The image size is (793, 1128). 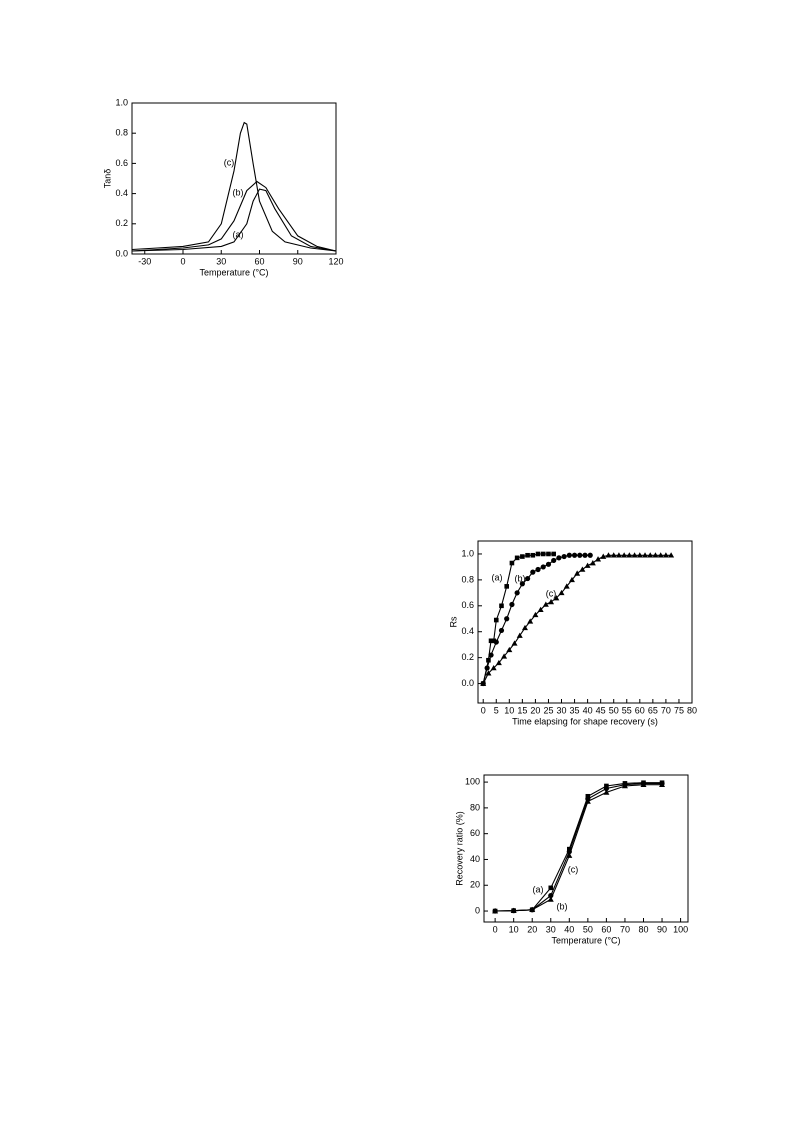 What do you see at coordinates (575, 710) in the screenshot?
I see `x-tick-label: 35` at bounding box center [575, 710].